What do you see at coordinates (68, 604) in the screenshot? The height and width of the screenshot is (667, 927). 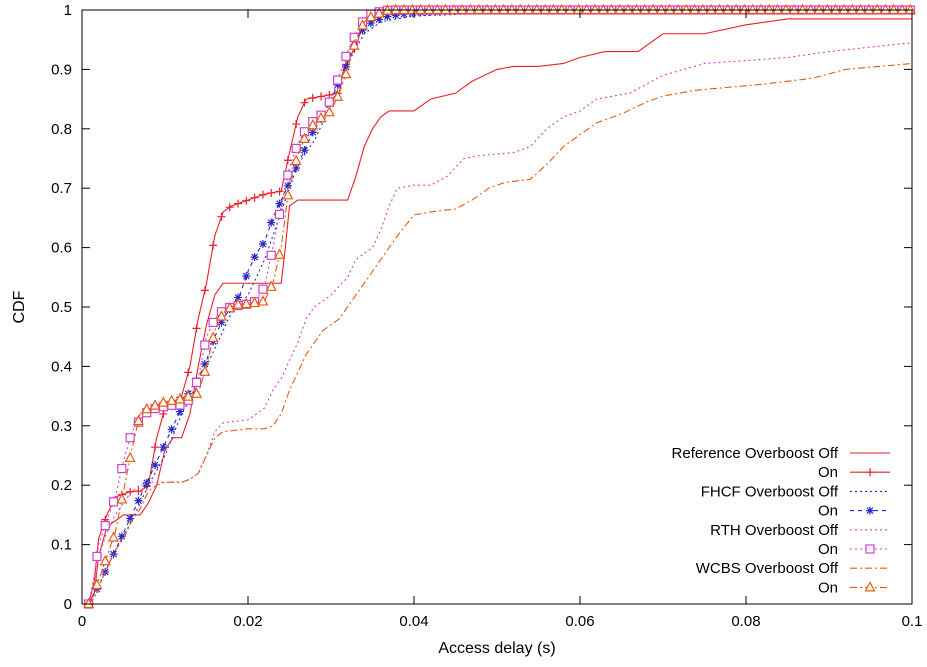 I see `y-tick-label: 0` at bounding box center [68, 604].